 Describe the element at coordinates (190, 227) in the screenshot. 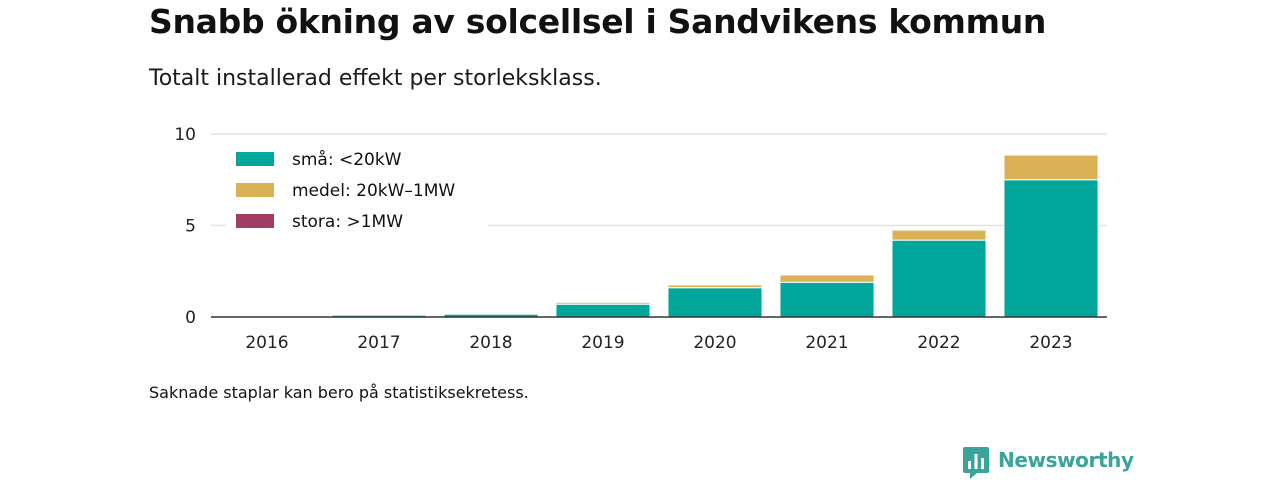

I see `y-tick-label: 5` at that location.